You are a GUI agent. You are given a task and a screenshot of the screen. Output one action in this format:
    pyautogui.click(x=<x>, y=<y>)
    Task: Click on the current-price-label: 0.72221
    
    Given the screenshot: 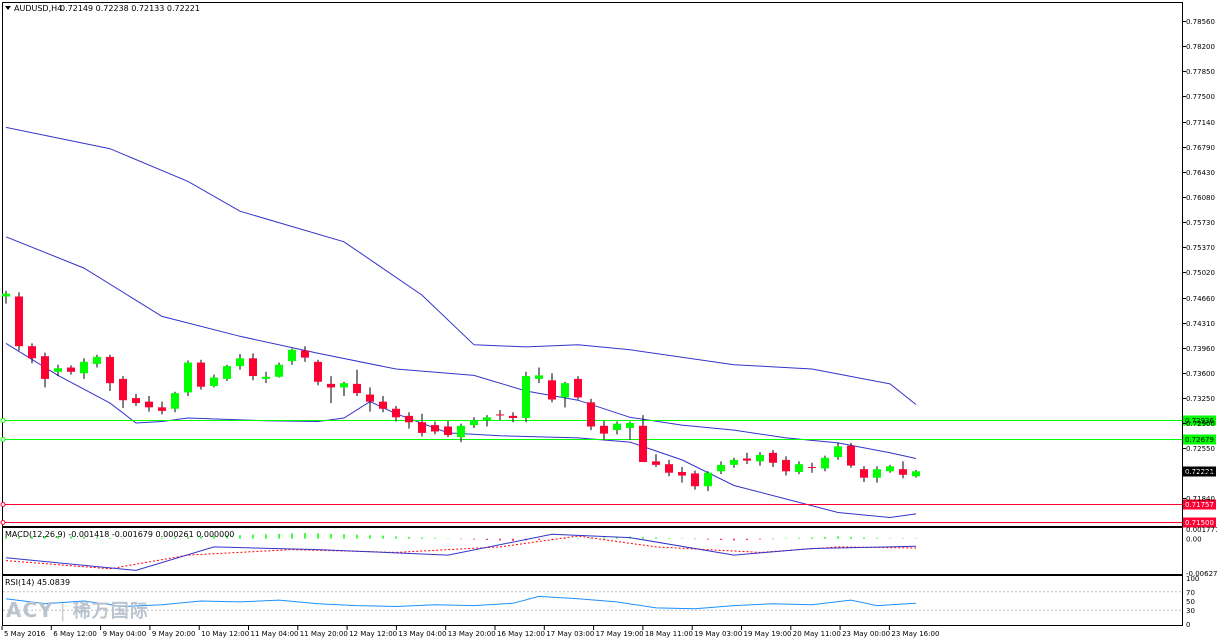 What is the action you would take?
    pyautogui.click(x=1199, y=472)
    